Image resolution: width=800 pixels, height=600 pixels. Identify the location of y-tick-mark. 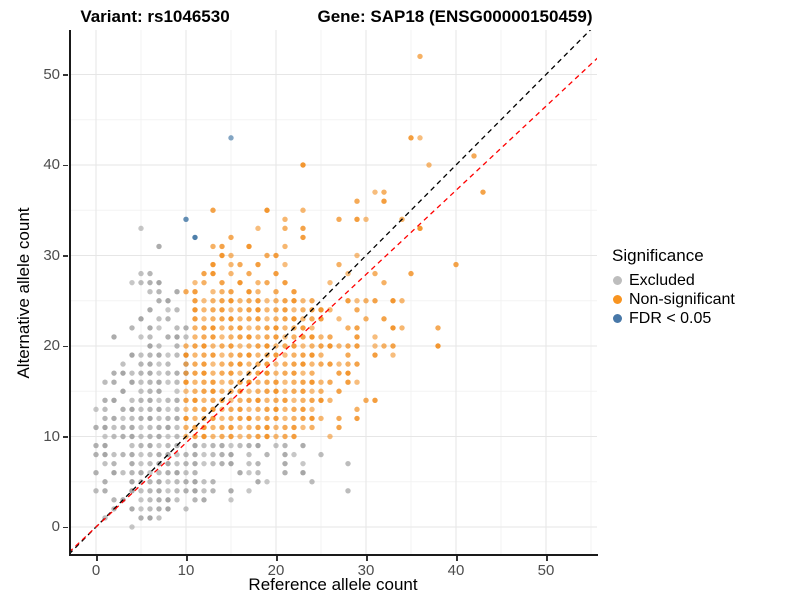
(65, 437).